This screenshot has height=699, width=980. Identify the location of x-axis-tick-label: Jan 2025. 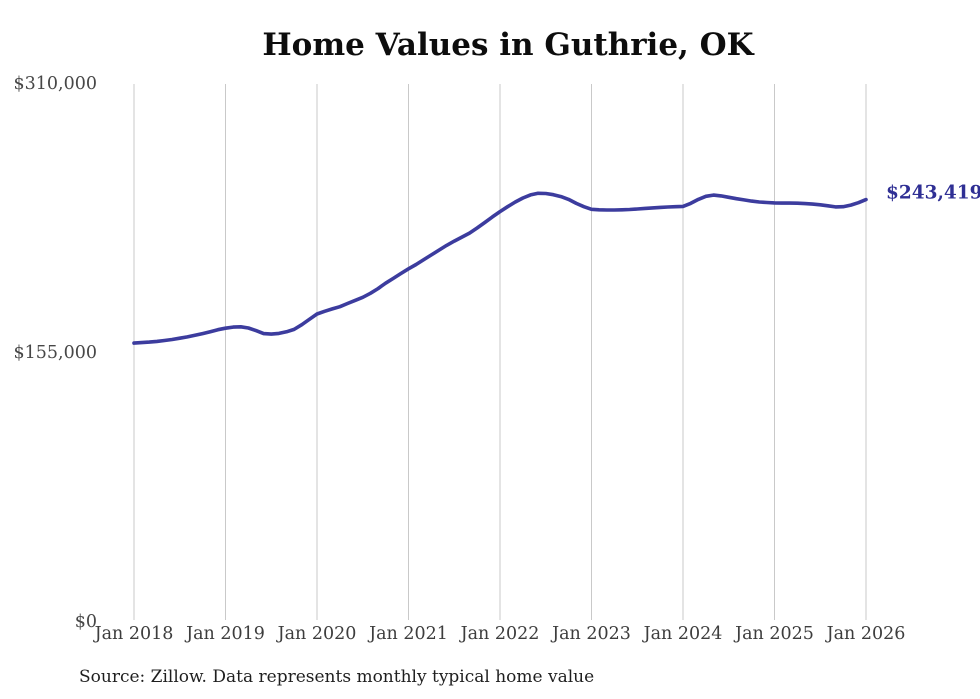
(774, 634).